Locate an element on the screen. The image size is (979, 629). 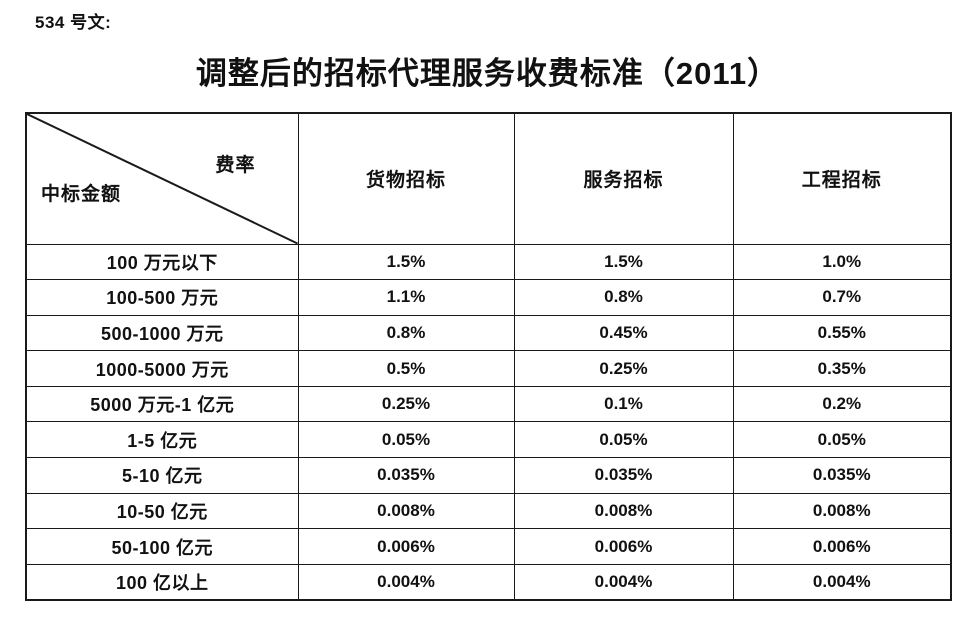
diagonal-divider-line is located at coordinates (162, 178).